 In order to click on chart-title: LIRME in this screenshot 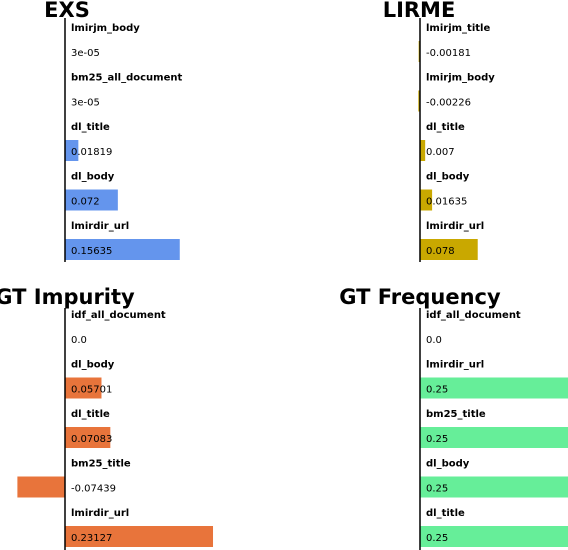, I will do `click(419, 11)`.